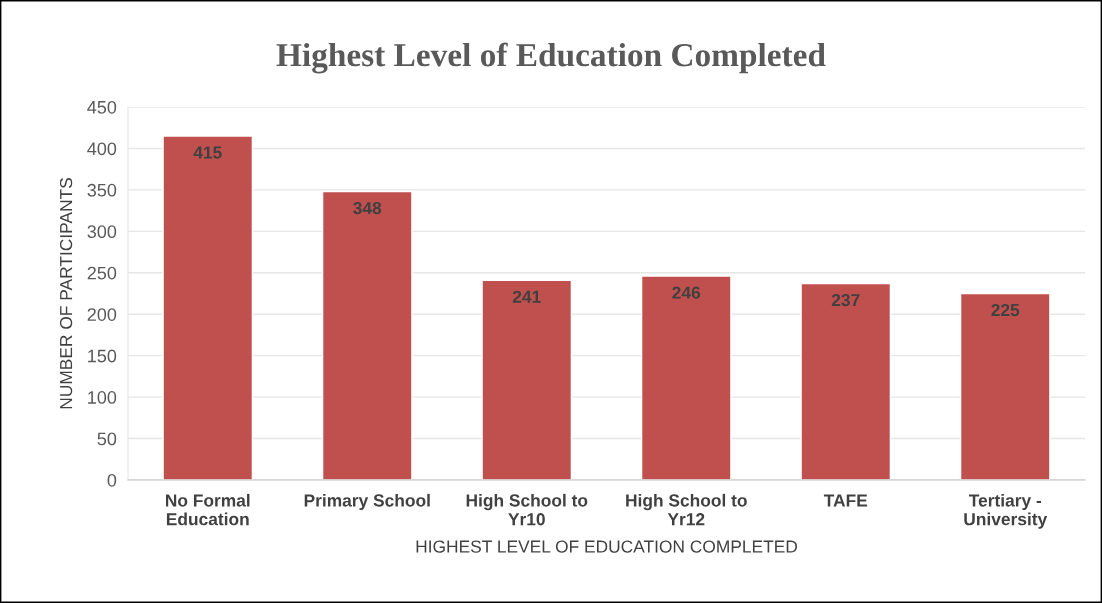 This screenshot has width=1102, height=603. I want to click on y-tick-label: 400, so click(102, 149).